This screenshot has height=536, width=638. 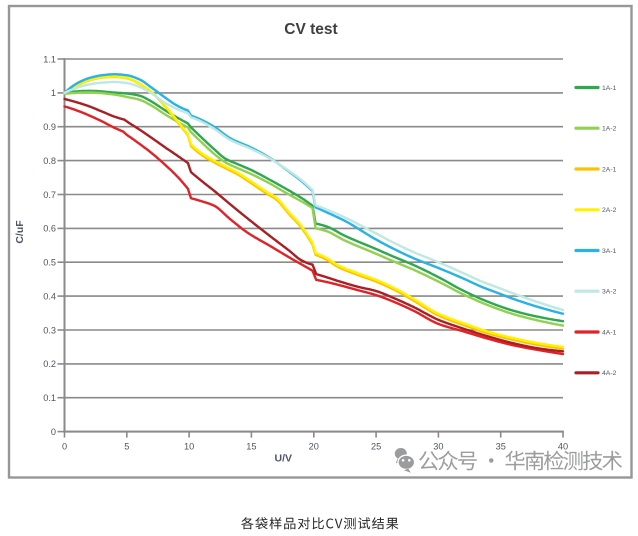 What do you see at coordinates (310, 29) in the screenshot?
I see `svg-text: CV test` at bounding box center [310, 29].